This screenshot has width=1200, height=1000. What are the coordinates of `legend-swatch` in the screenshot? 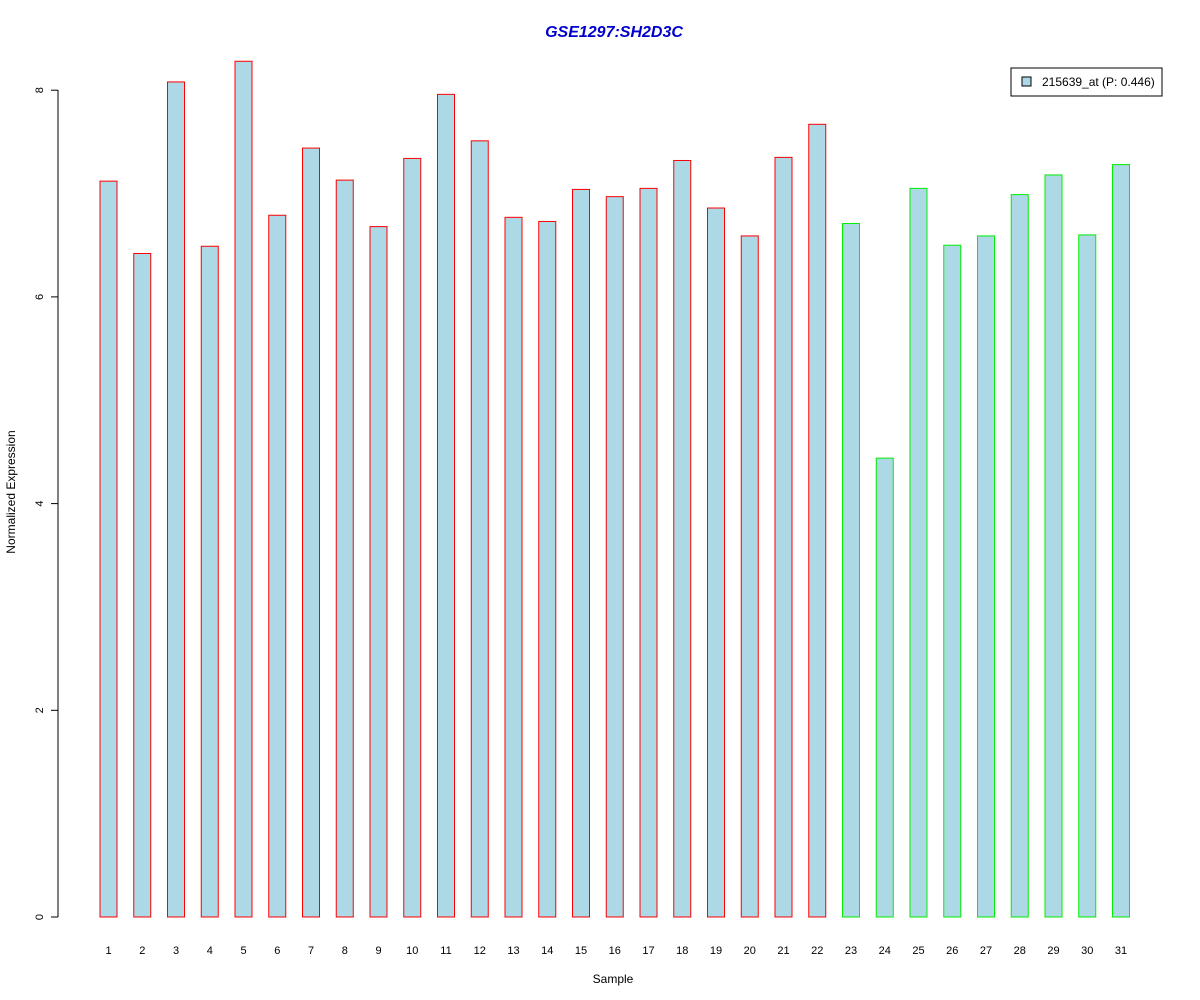 It's located at (1026, 81).